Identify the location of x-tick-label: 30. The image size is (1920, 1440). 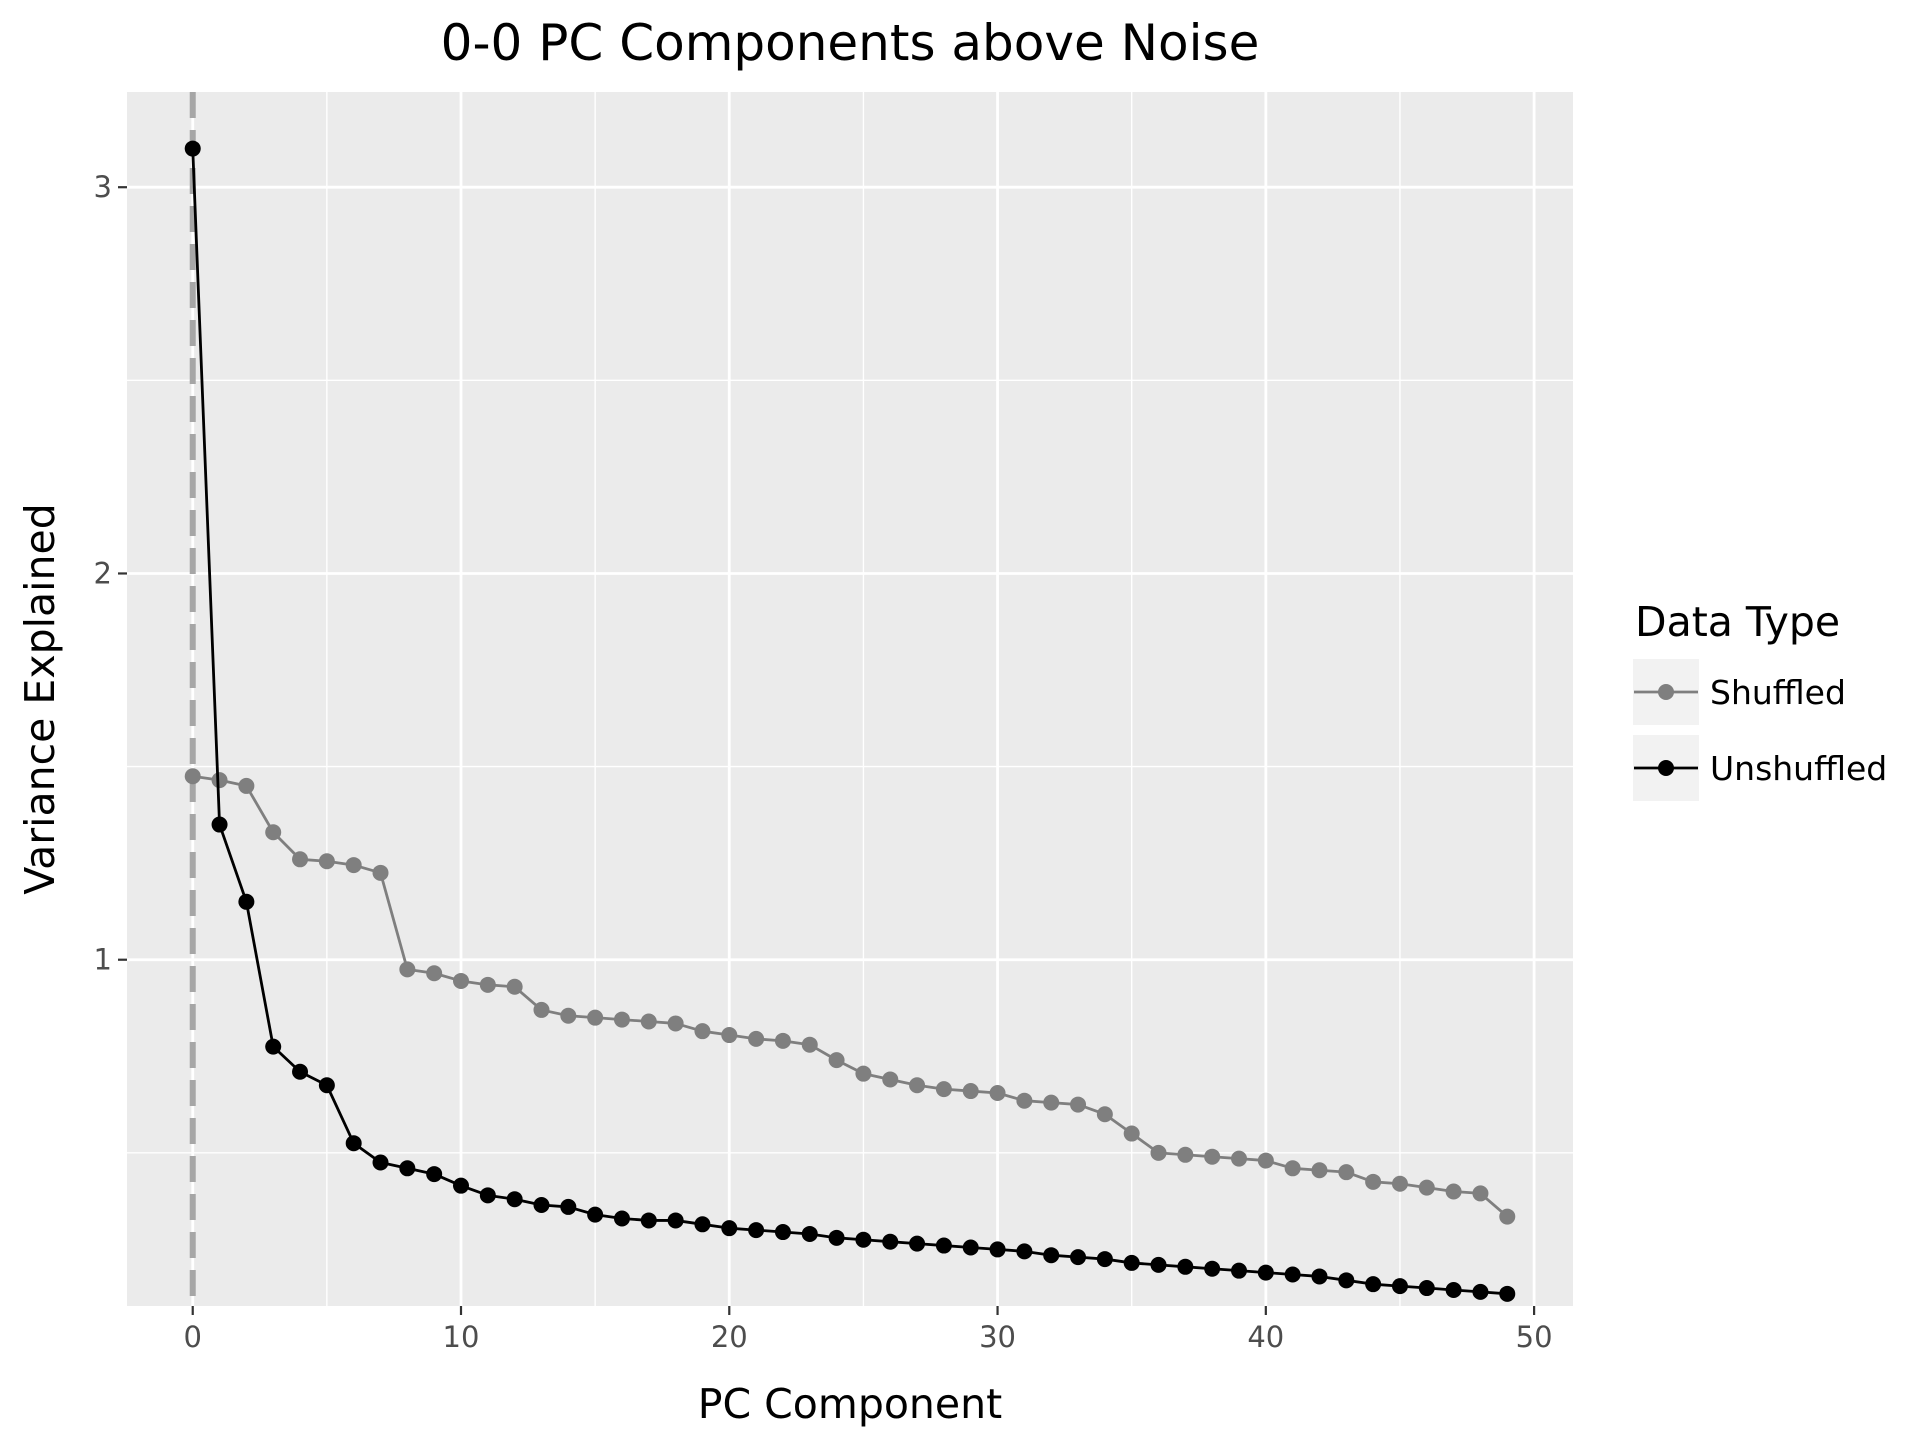
(997, 1337).